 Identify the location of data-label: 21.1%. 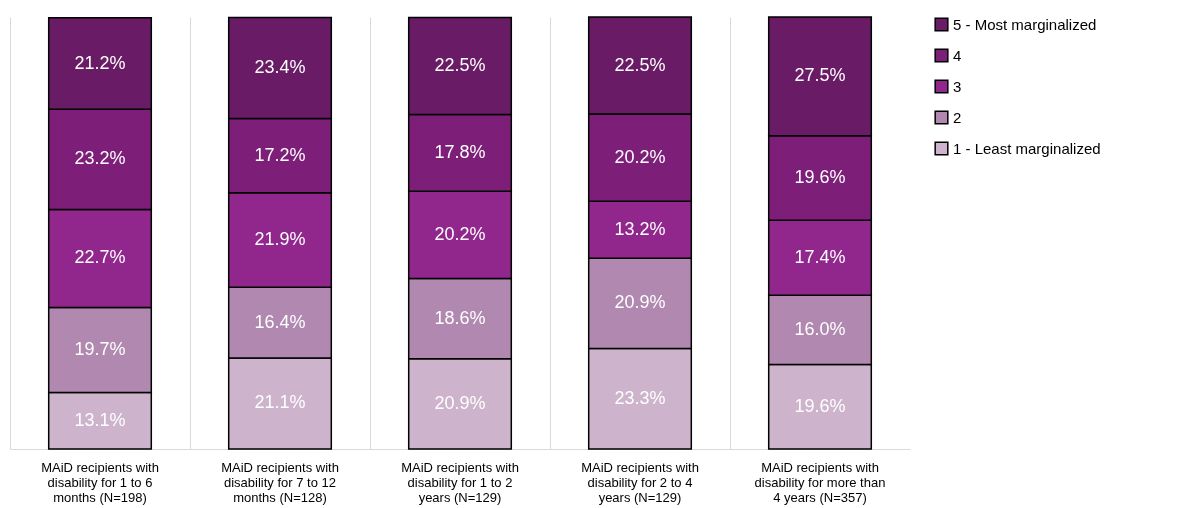
(280, 402).